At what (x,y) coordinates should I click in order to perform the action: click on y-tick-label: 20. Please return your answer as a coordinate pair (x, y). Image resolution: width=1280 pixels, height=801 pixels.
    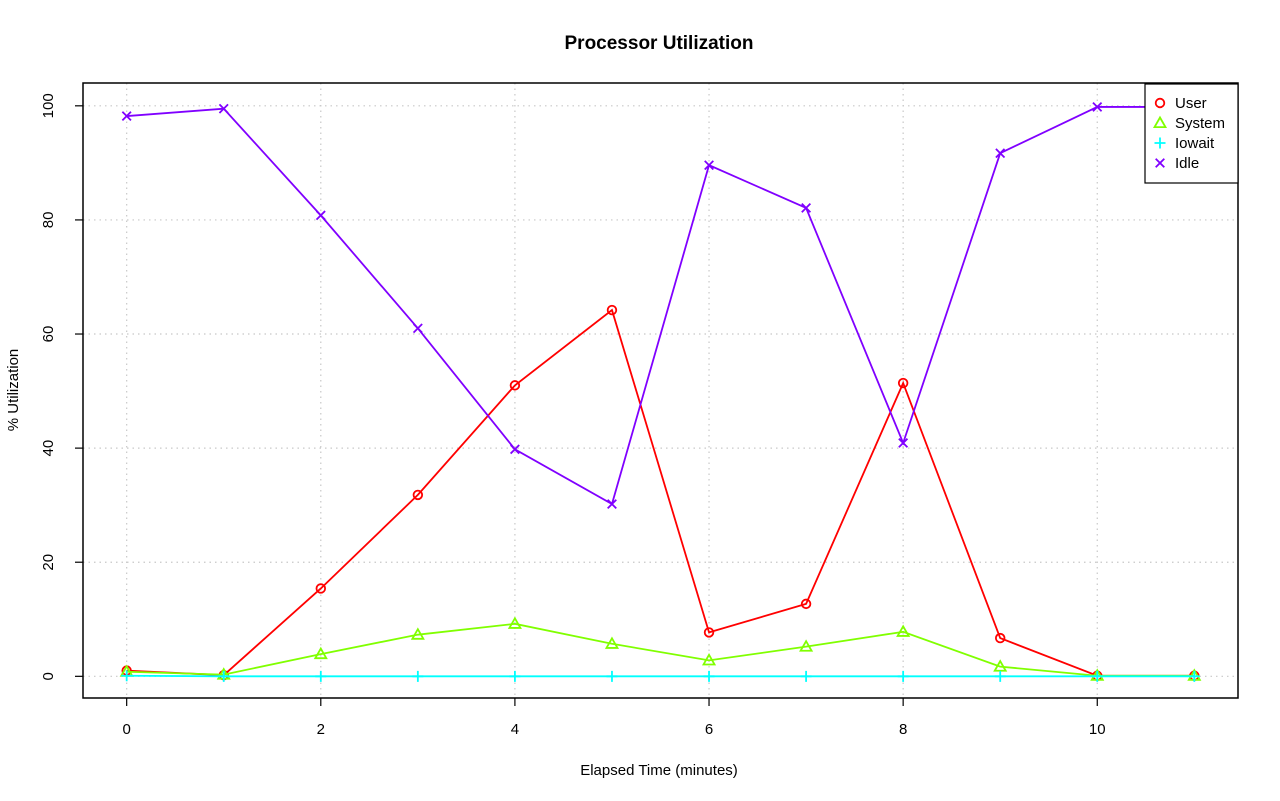
    Looking at the image, I should click on (48, 562).